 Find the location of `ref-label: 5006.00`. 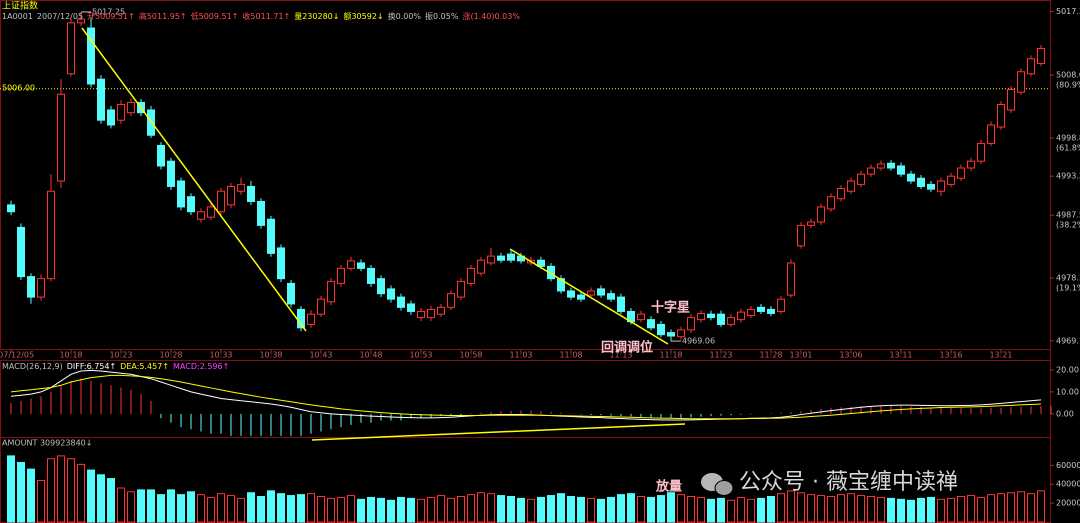

ref-label: 5006.00 is located at coordinates (18, 87).